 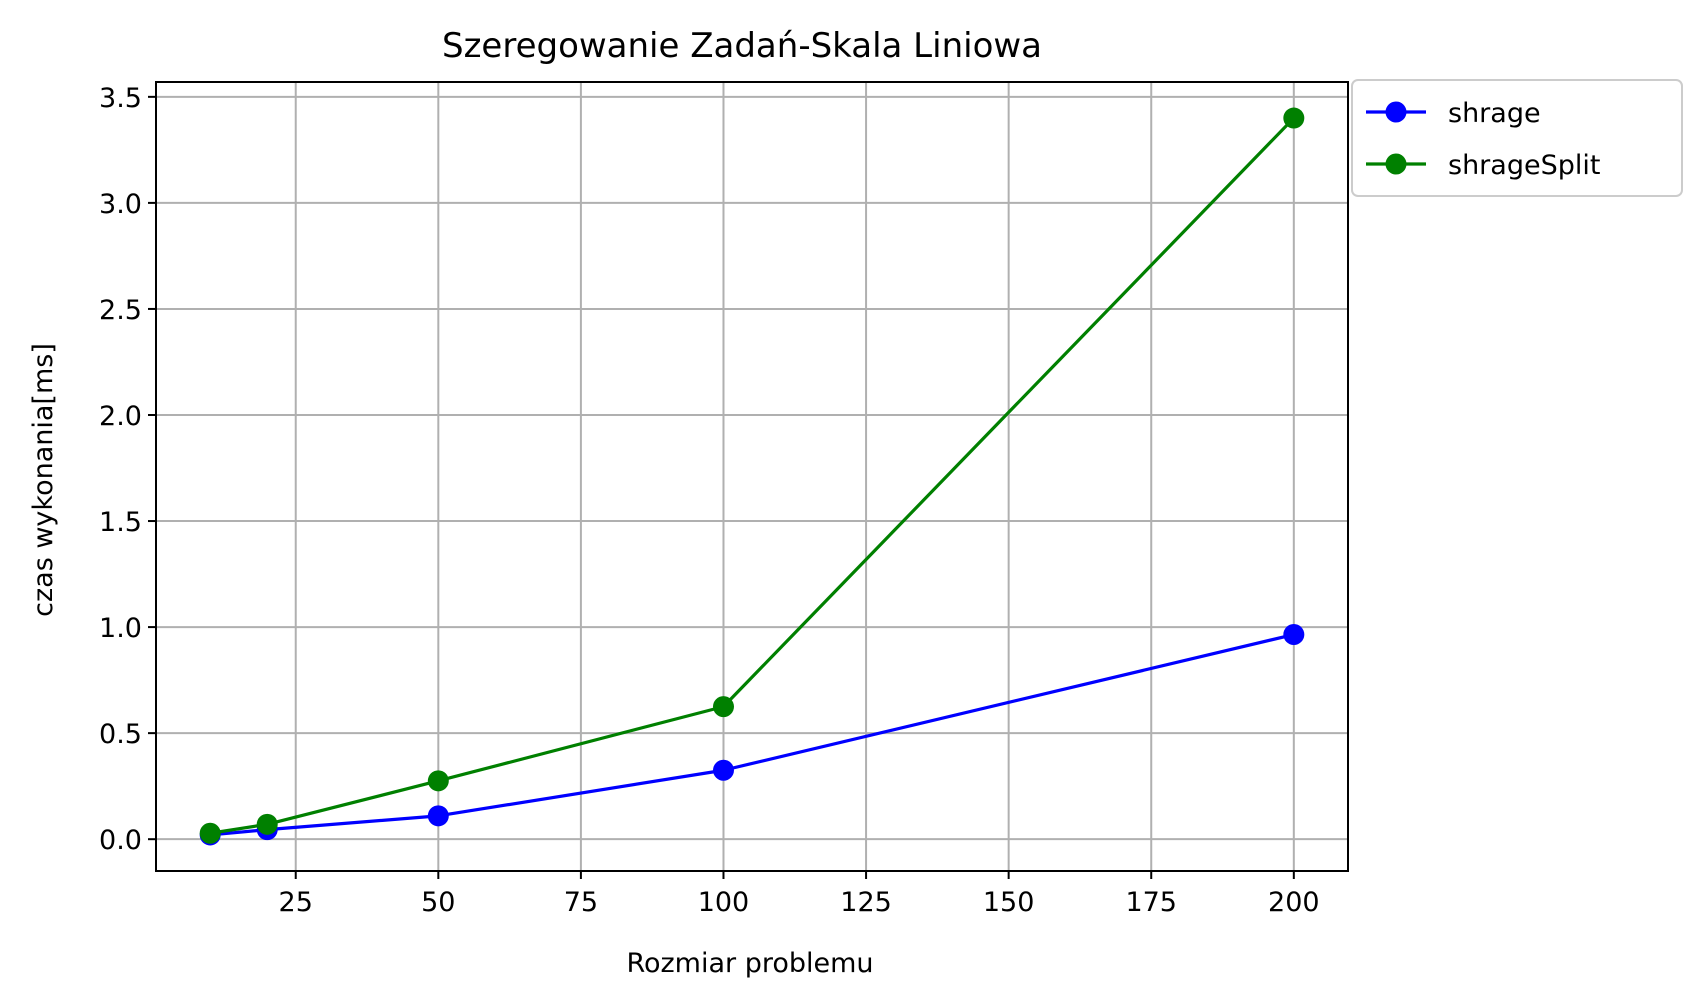 What do you see at coordinates (1294, 902) in the screenshot?
I see `x-tick-label: 200` at bounding box center [1294, 902].